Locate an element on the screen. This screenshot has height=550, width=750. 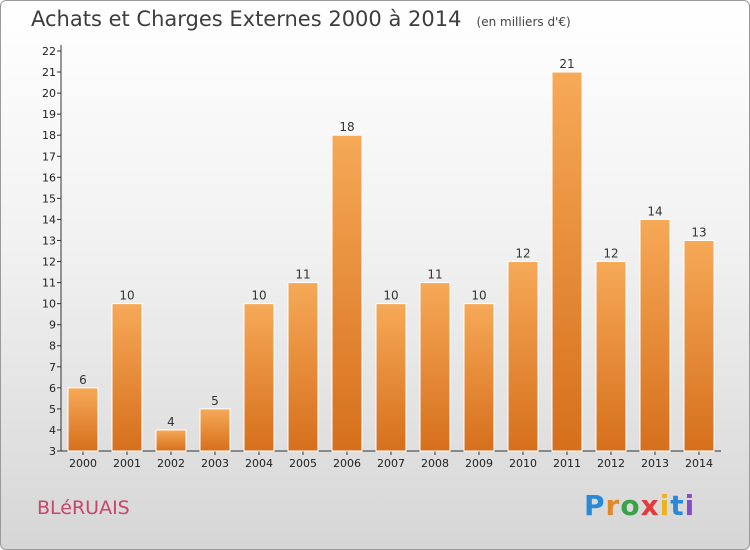
y-tick-label: 8 is located at coordinates (52, 346).